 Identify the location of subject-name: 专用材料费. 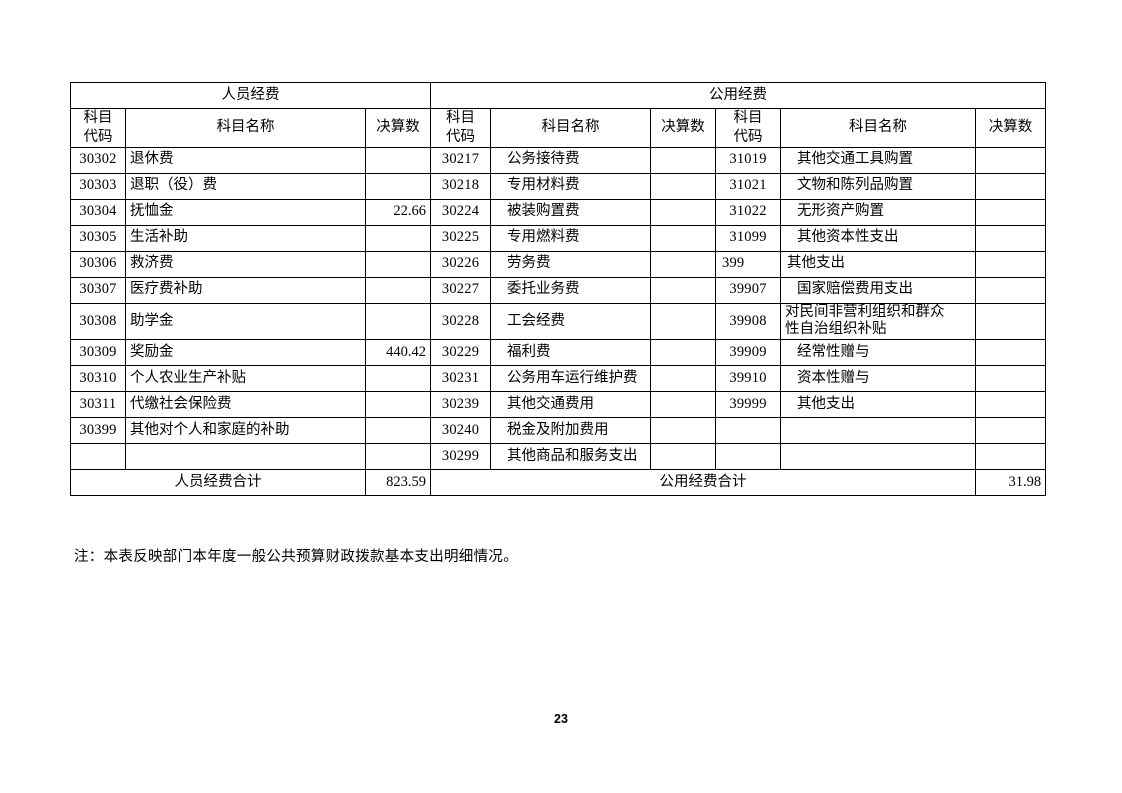
(571, 186).